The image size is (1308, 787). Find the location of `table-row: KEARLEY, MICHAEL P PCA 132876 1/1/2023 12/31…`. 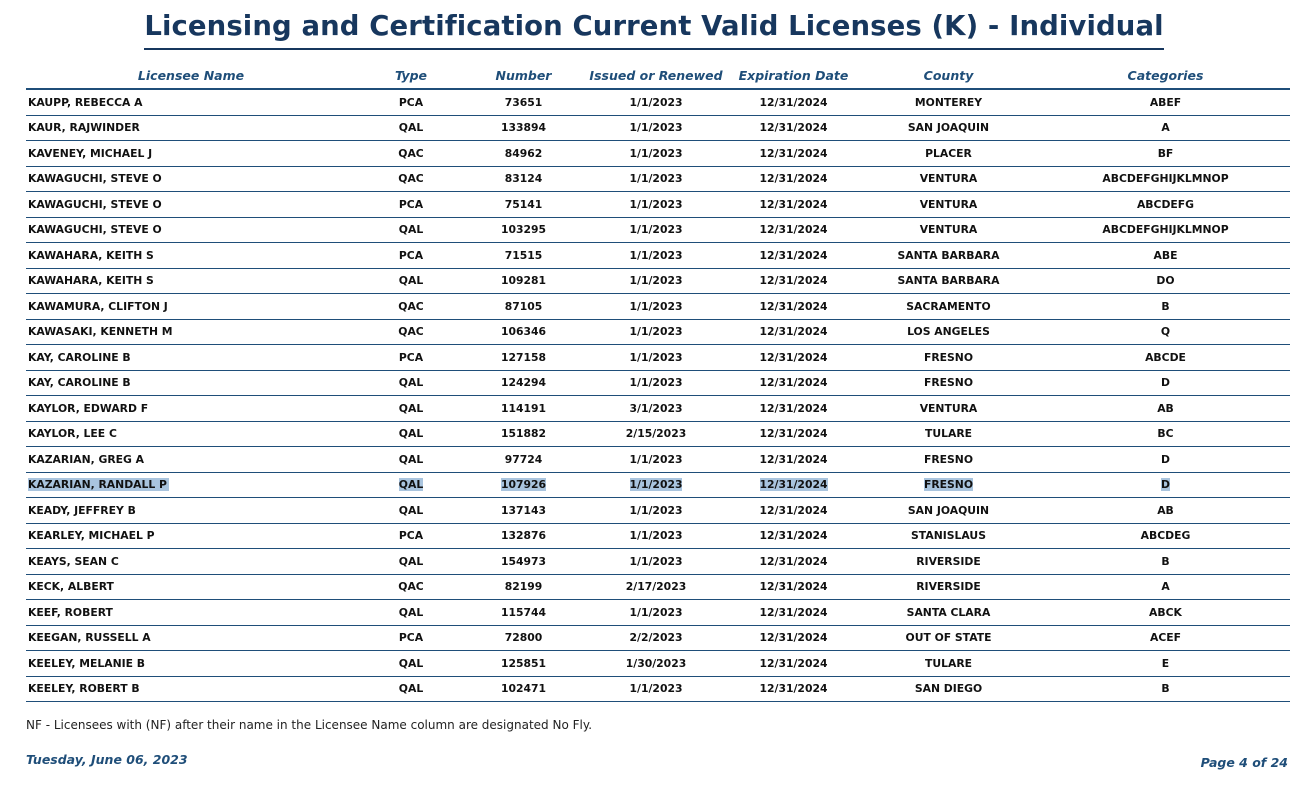

table-row: KEARLEY, MICHAEL P PCA 132876 1/1/2023 12/31… is located at coordinates (658, 536).